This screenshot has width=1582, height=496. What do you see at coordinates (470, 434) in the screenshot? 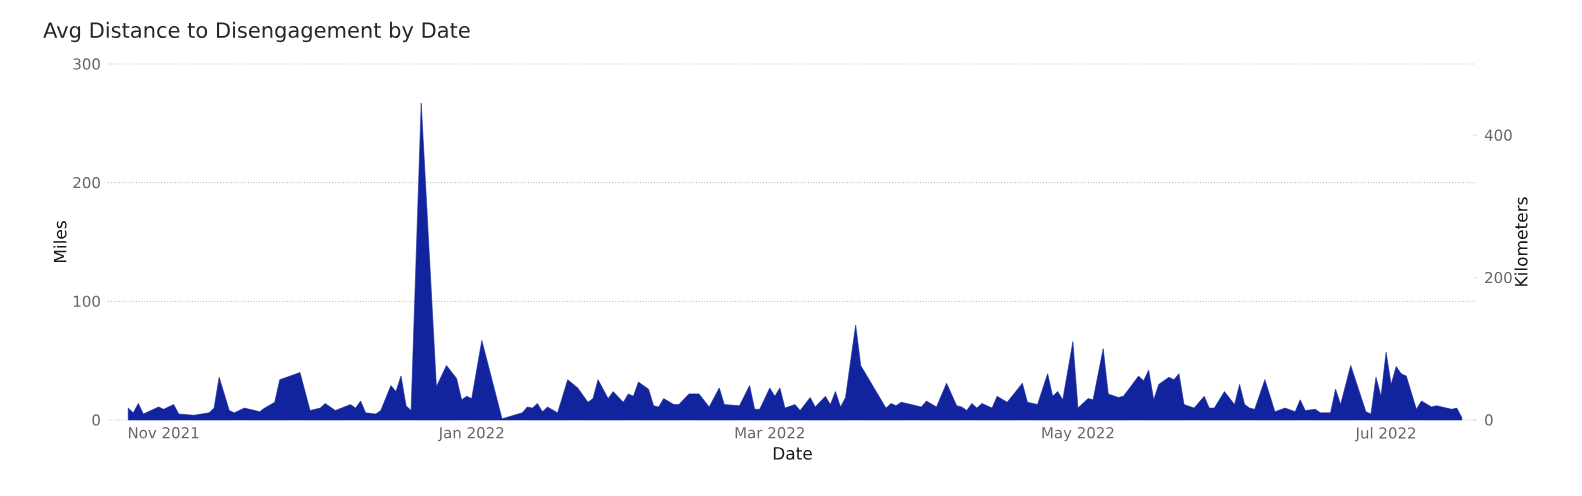
I see `x-tick-label: Jan 2022` at bounding box center [470, 434].